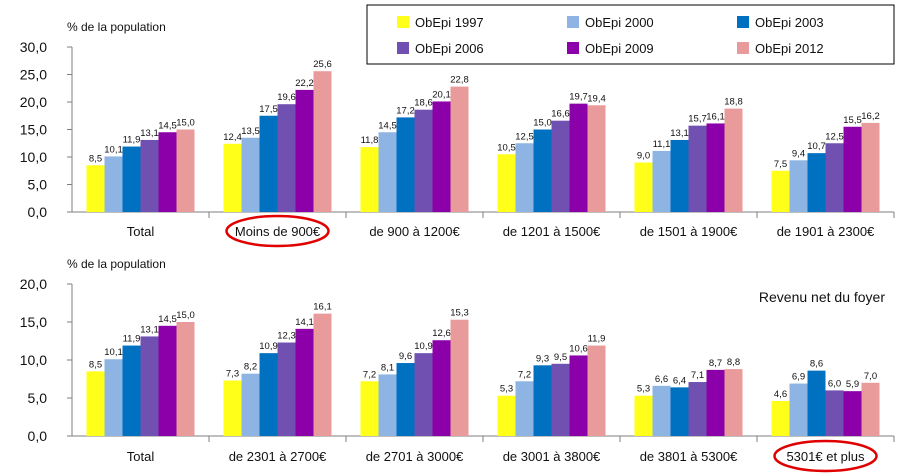 This screenshot has height=475, width=897. I want to click on data-label: 4,6, so click(780, 394).